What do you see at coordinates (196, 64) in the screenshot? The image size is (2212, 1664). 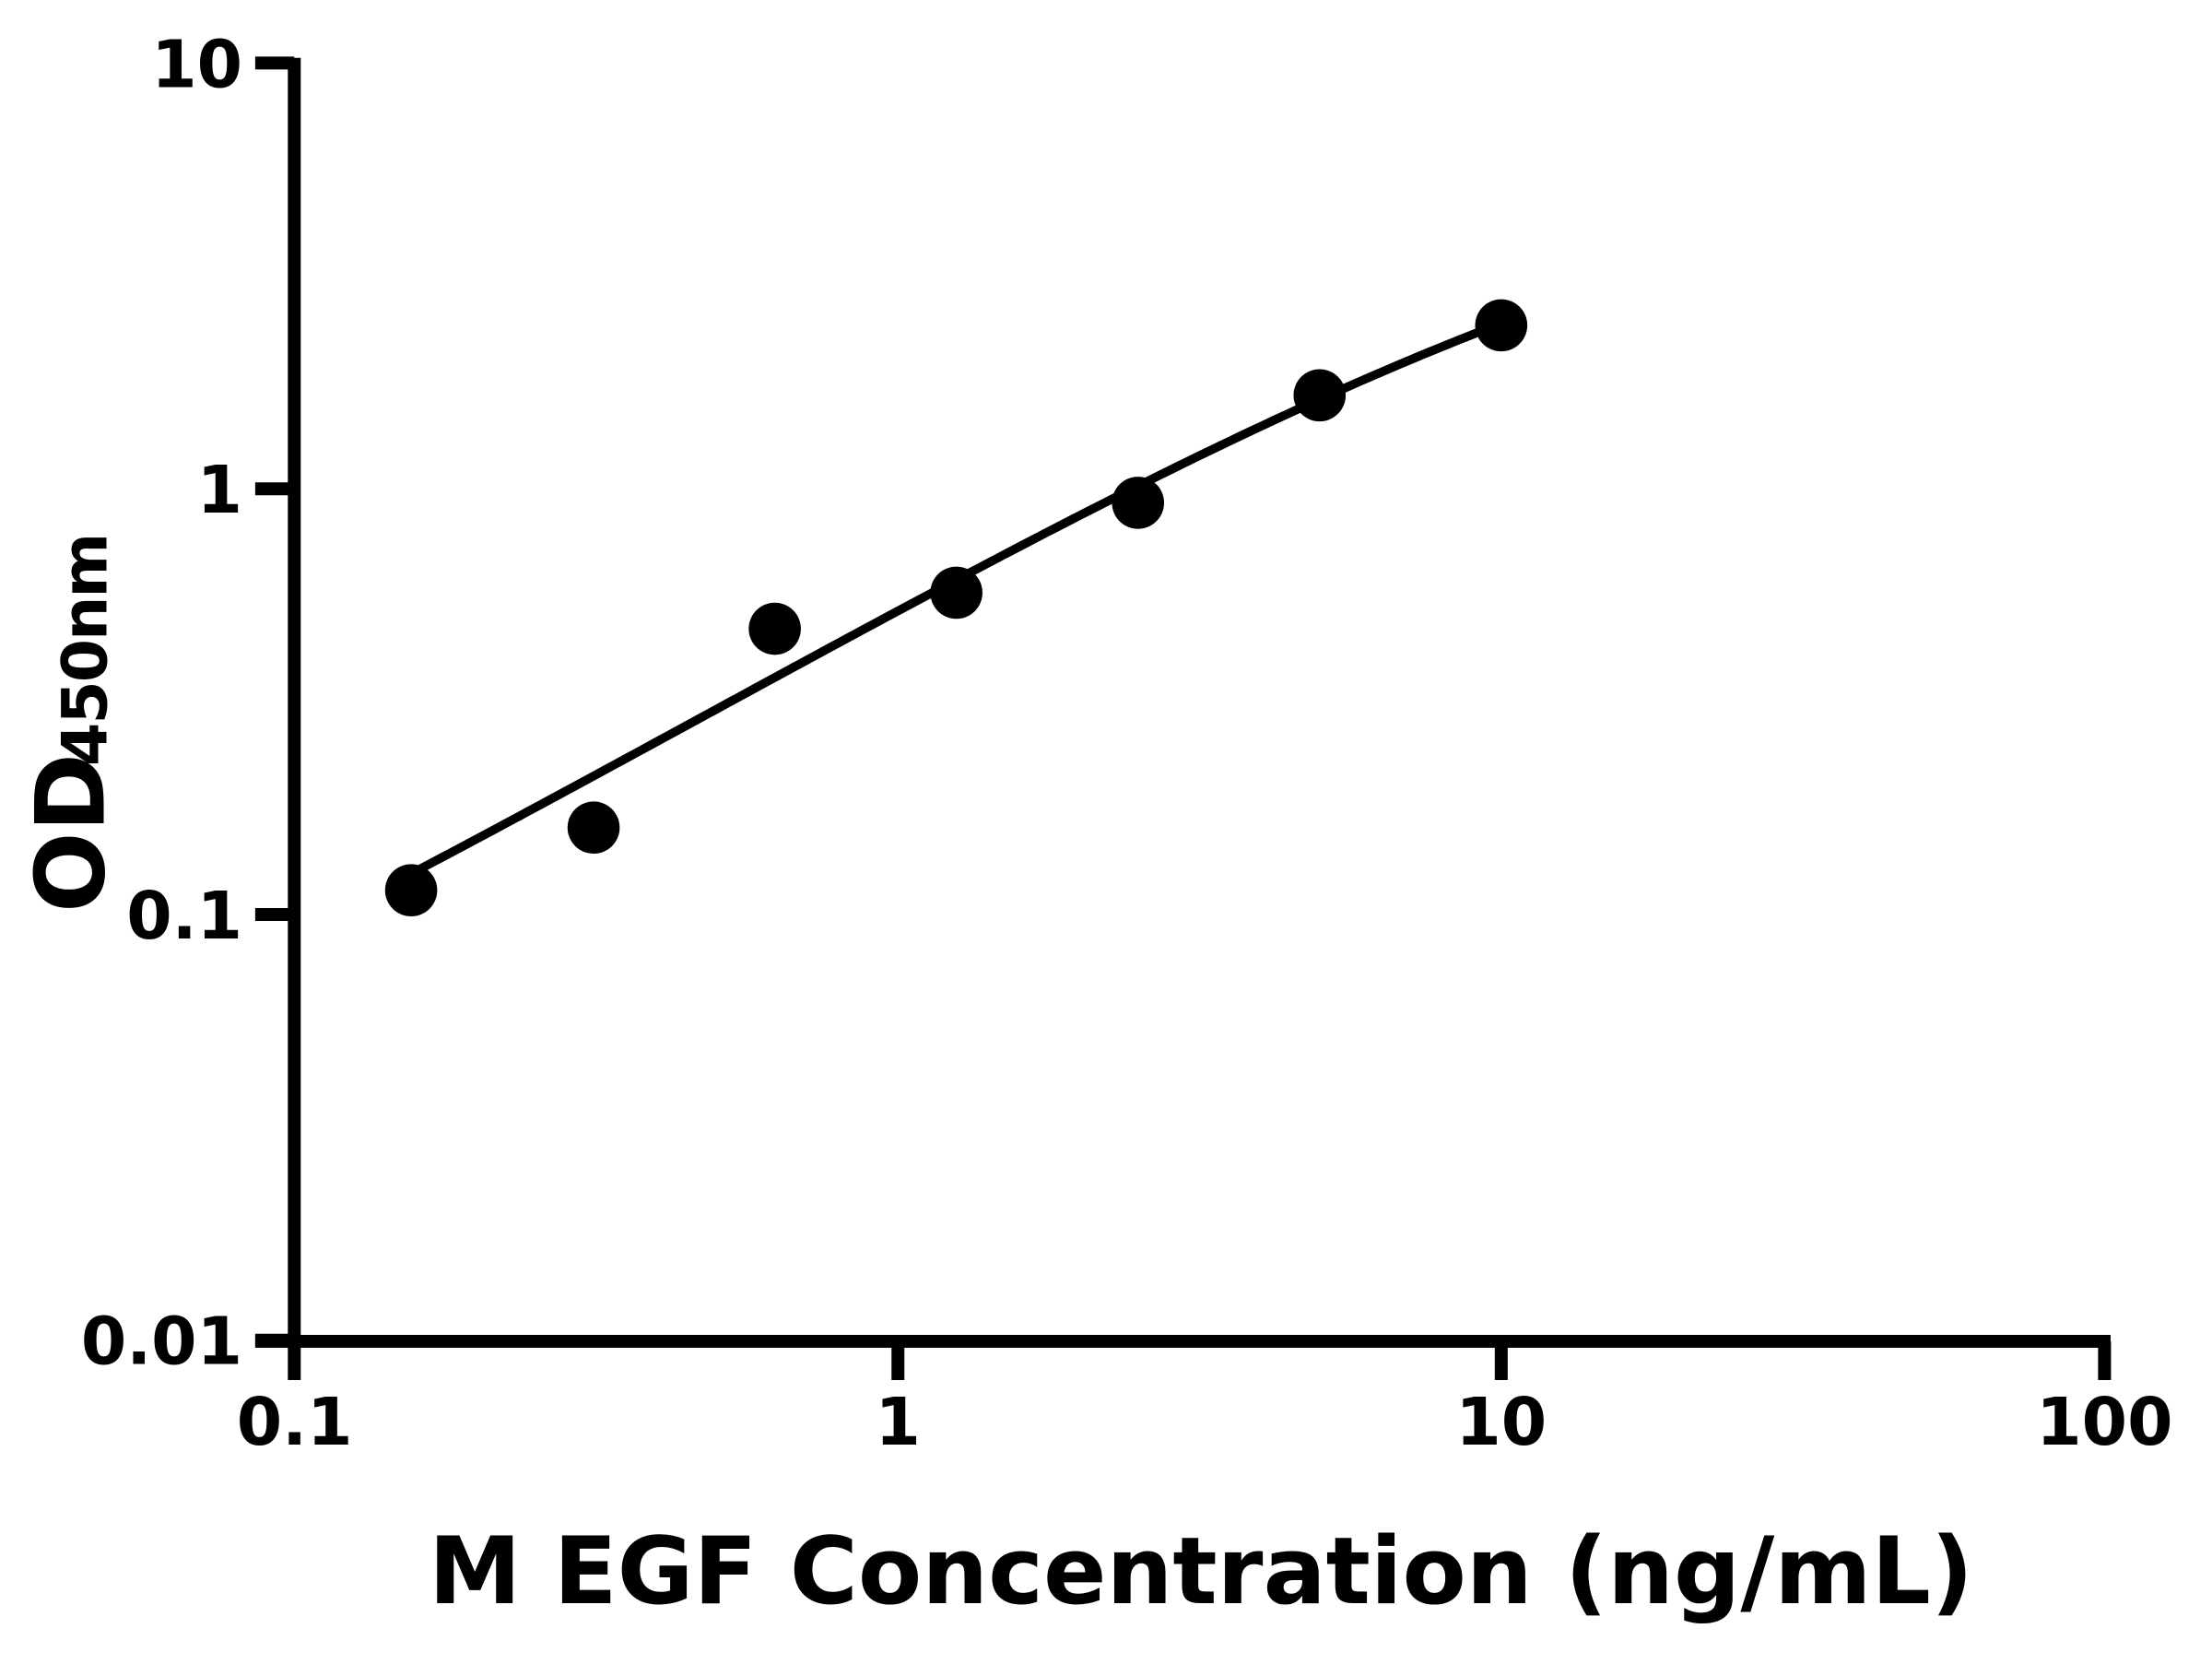 I see `y-tick-label: 10` at bounding box center [196, 64].